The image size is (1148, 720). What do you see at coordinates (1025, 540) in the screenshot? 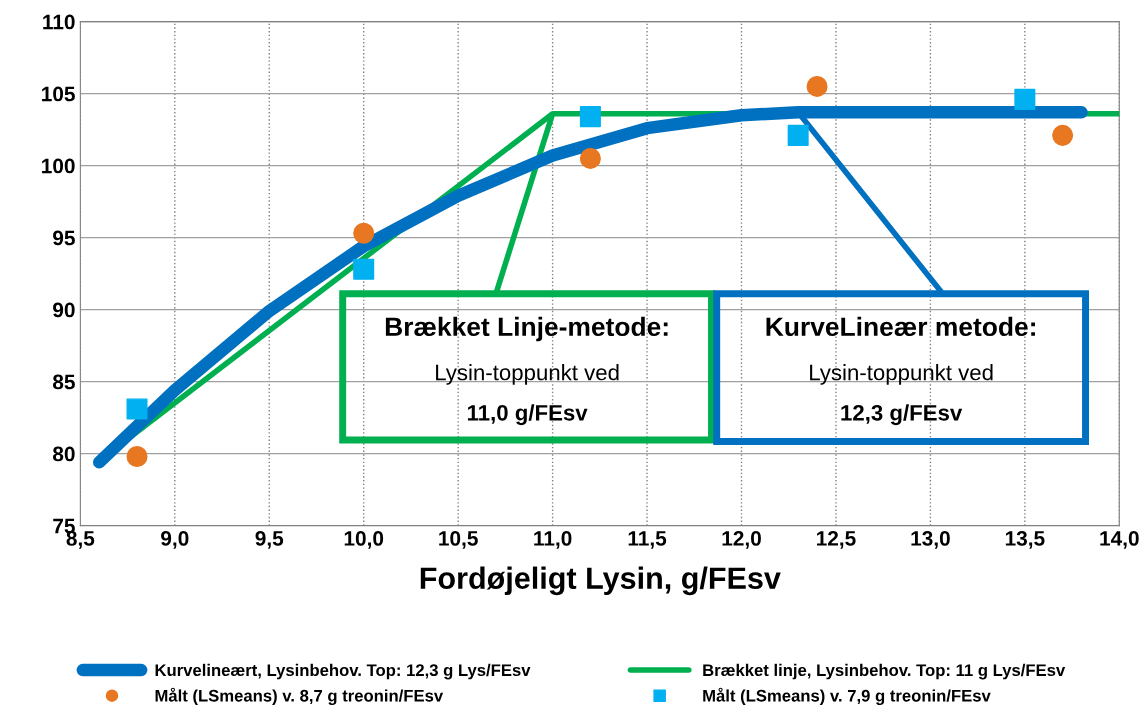
I see `x-tick-label: 13,5` at bounding box center [1025, 540].